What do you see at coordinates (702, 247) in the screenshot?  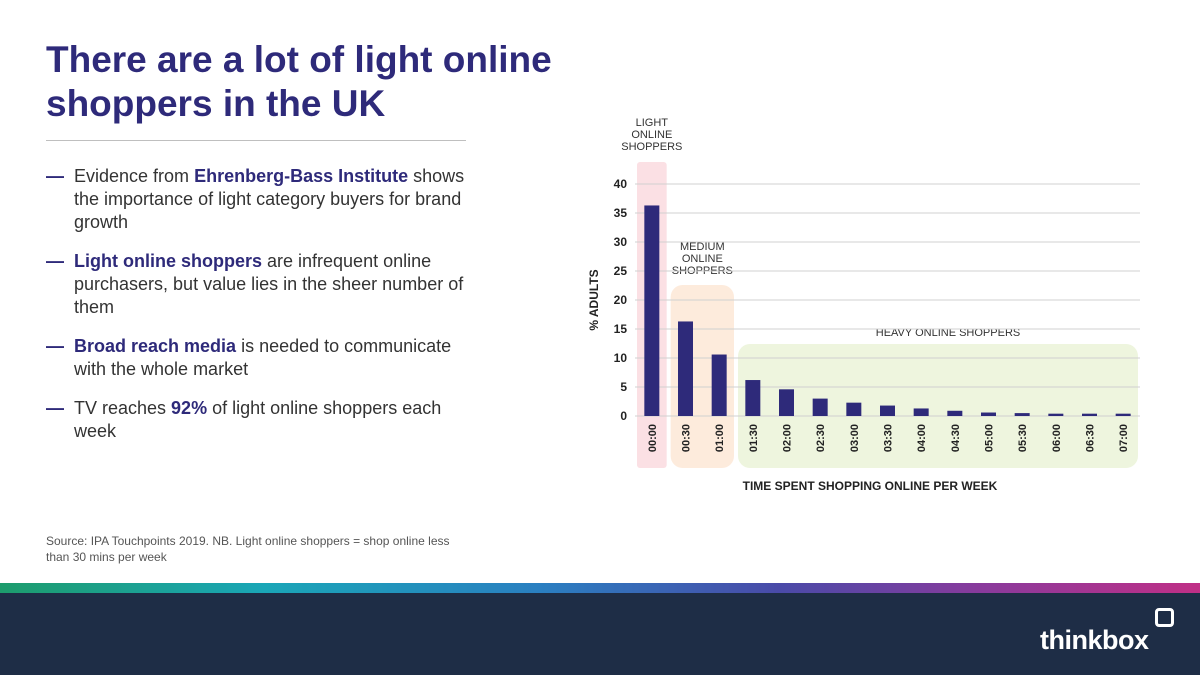 I see `zone-label: MEDIUM` at bounding box center [702, 247].